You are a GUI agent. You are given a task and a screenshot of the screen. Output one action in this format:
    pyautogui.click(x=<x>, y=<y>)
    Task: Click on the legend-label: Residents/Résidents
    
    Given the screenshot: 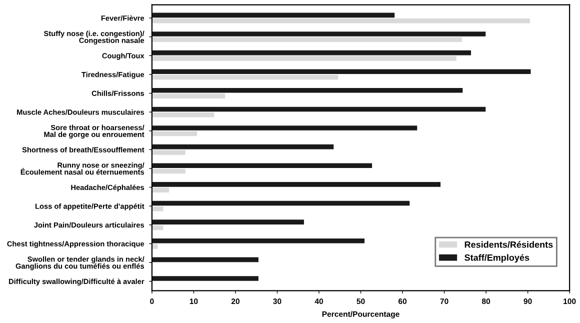 What is the action you would take?
    pyautogui.click(x=508, y=244)
    